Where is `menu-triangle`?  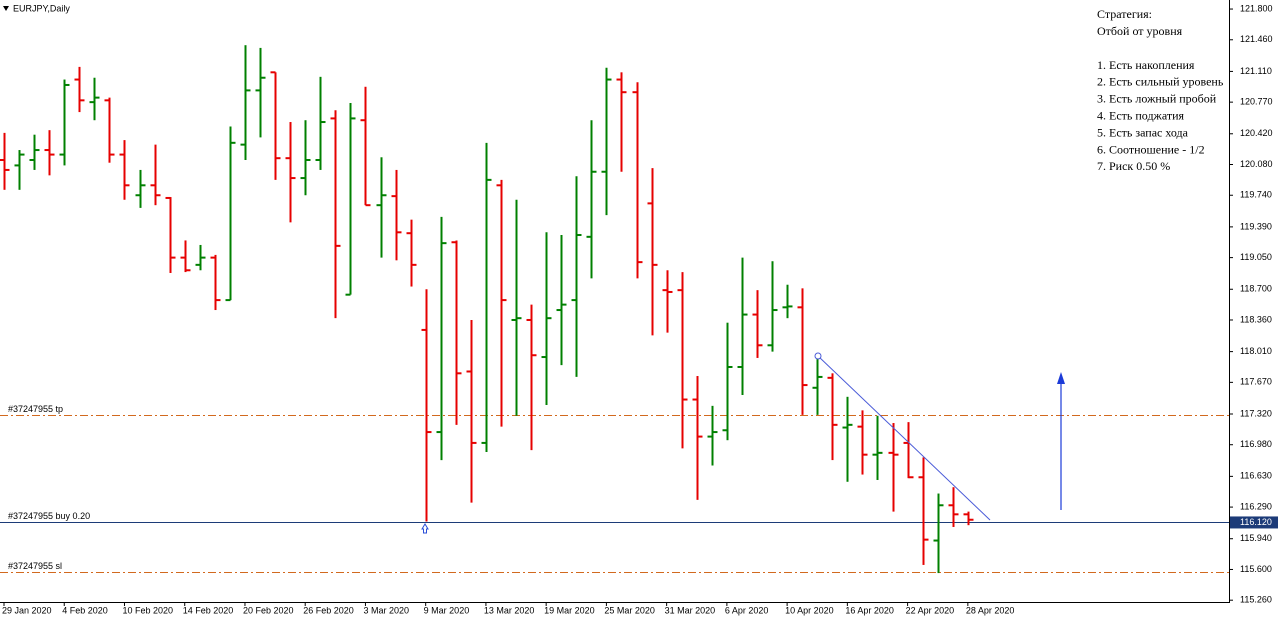
menu-triangle is located at coordinates (6, 8).